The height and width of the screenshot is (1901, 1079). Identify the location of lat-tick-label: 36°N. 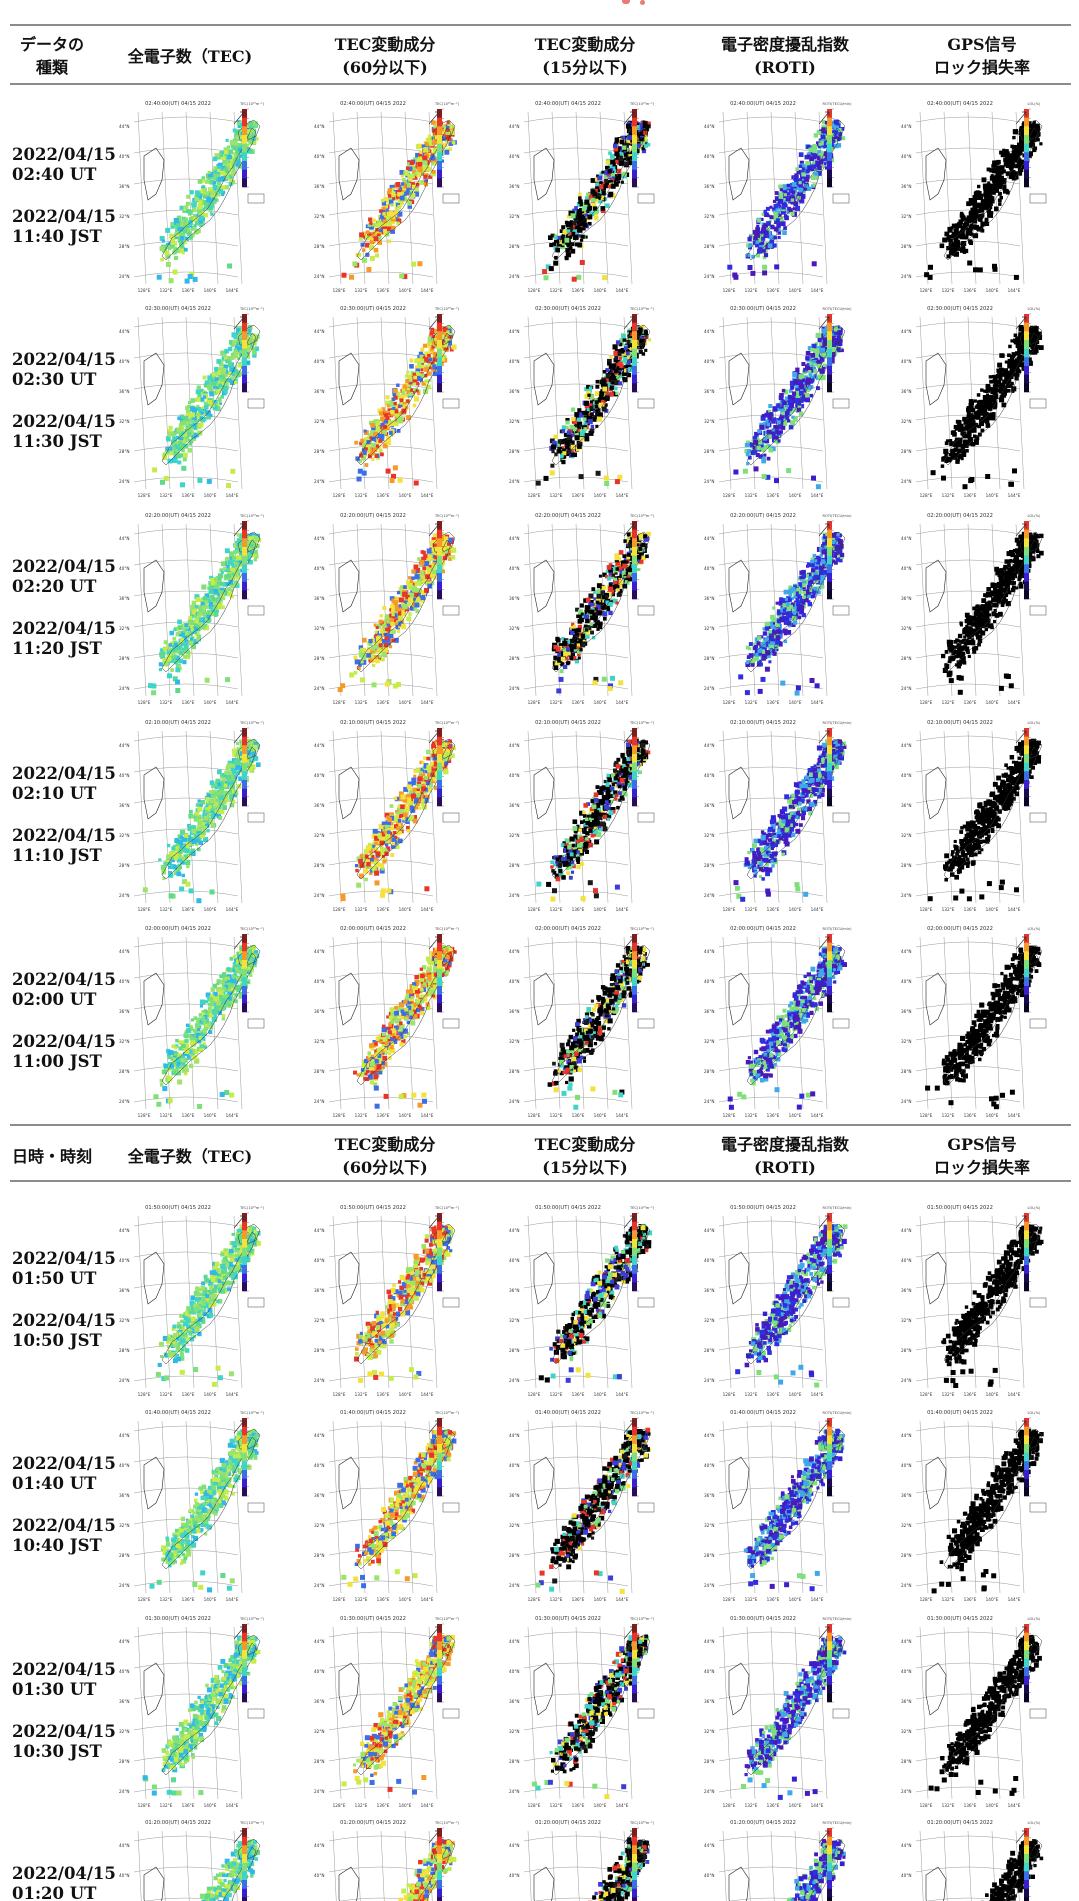
(124, 391).